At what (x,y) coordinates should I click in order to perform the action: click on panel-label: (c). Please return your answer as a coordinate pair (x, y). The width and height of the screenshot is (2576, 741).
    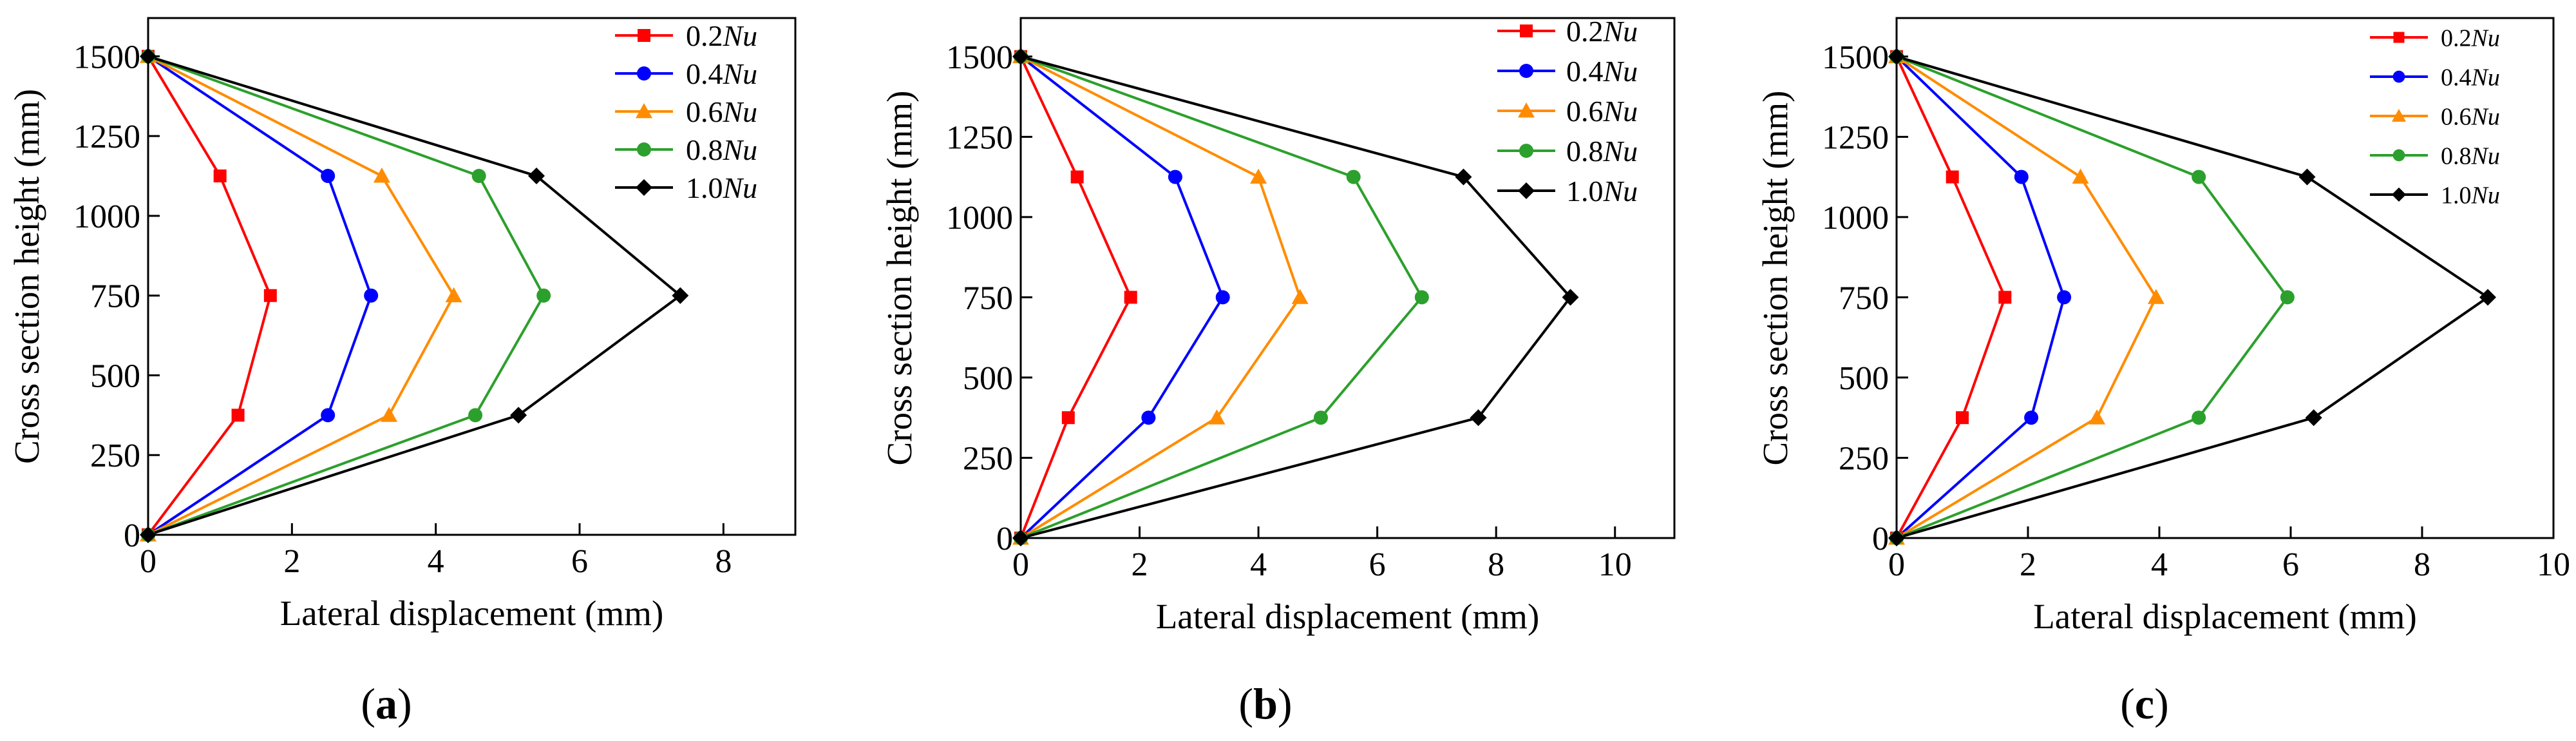
    Looking at the image, I should click on (2144, 703).